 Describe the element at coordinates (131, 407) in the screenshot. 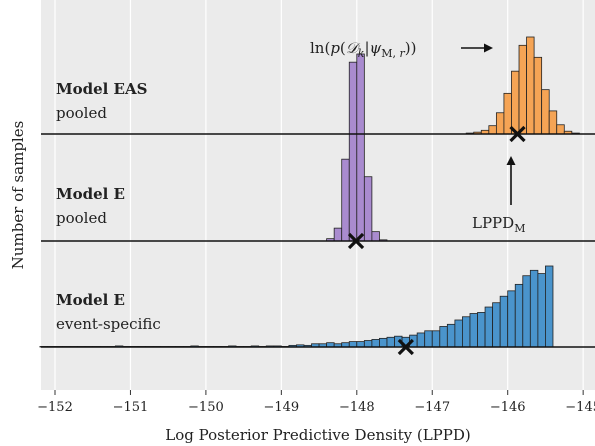

I see `x-tick-label: −151` at that location.